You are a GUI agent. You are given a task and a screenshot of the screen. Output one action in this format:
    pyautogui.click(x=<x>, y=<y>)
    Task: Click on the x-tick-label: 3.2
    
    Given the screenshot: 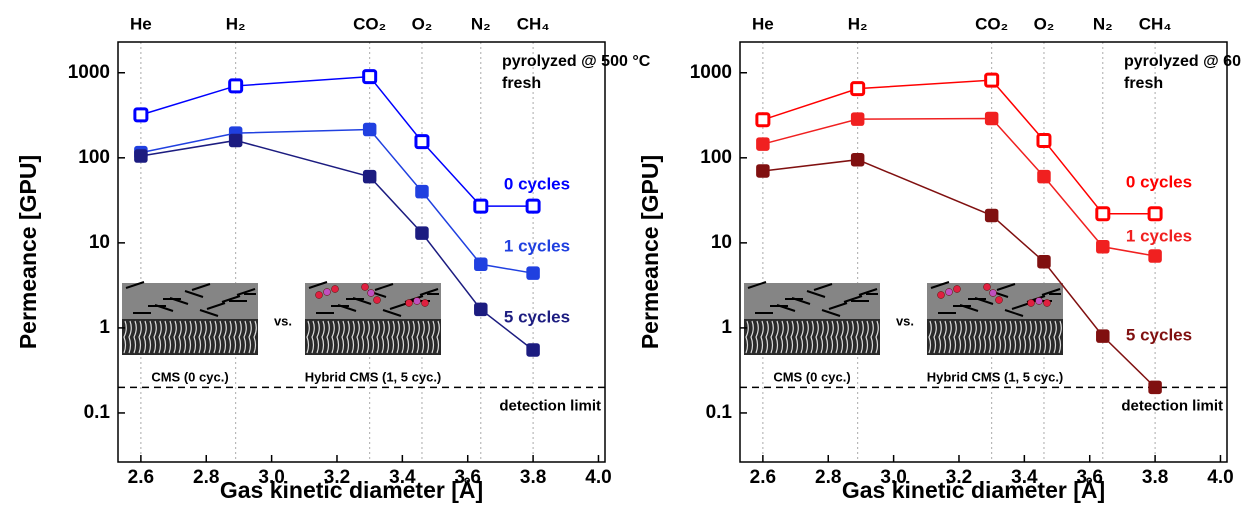 What is the action you would take?
    pyautogui.click(x=959, y=477)
    